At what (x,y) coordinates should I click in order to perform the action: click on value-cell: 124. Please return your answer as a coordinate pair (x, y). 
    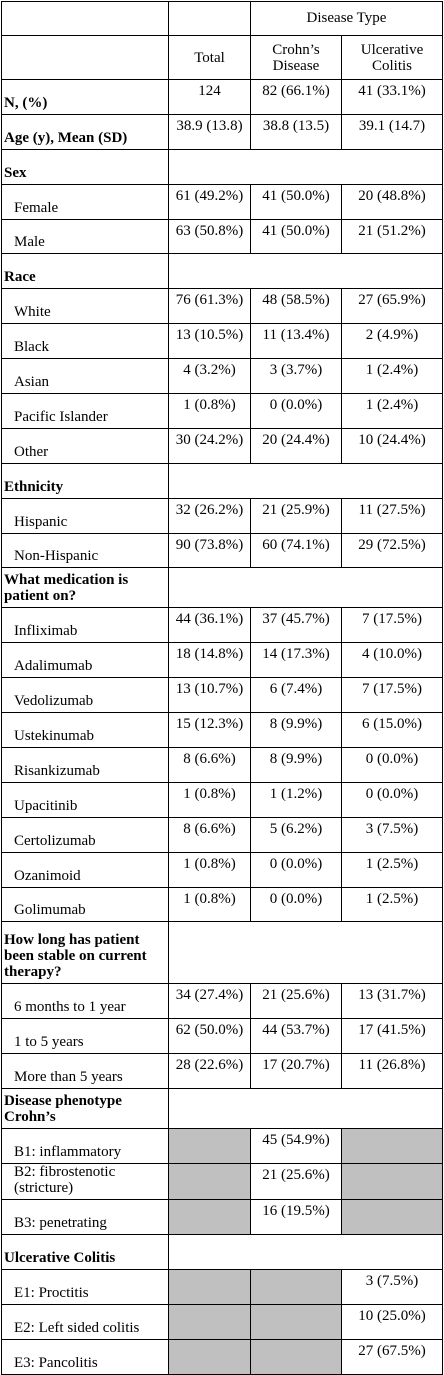
    Looking at the image, I should click on (209, 97).